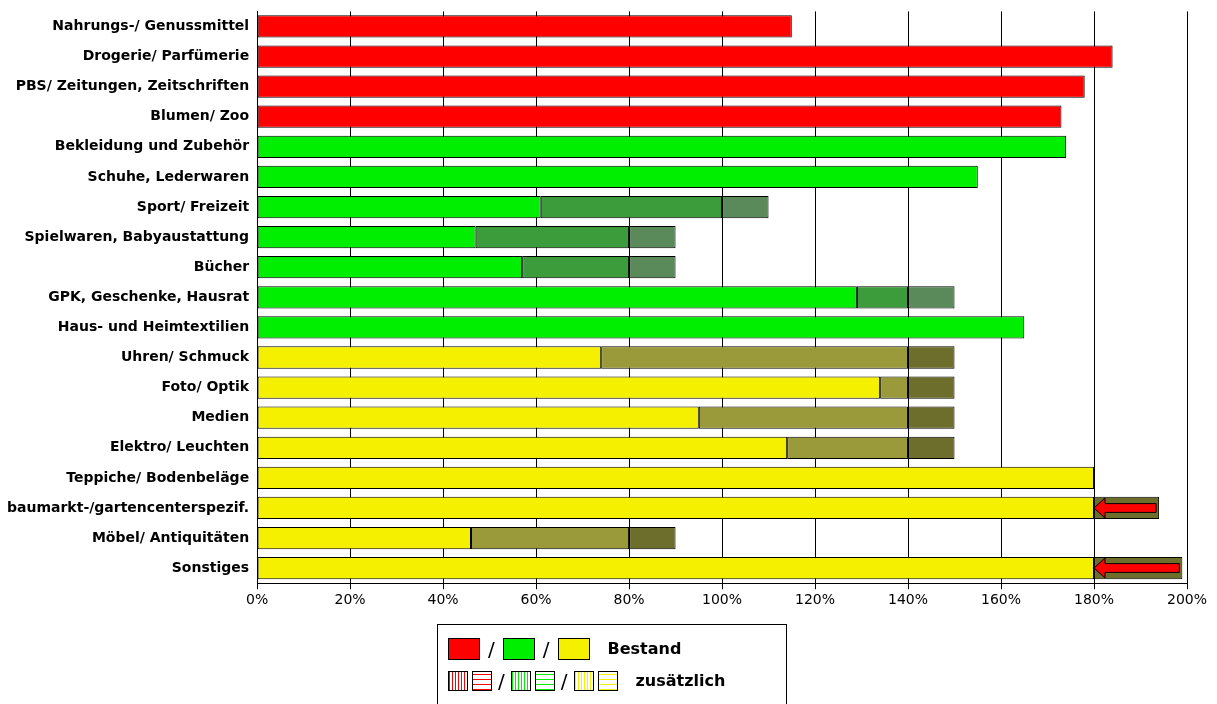  I want to click on y-tick-label: Schuhe, Lederwaren, so click(168, 175).